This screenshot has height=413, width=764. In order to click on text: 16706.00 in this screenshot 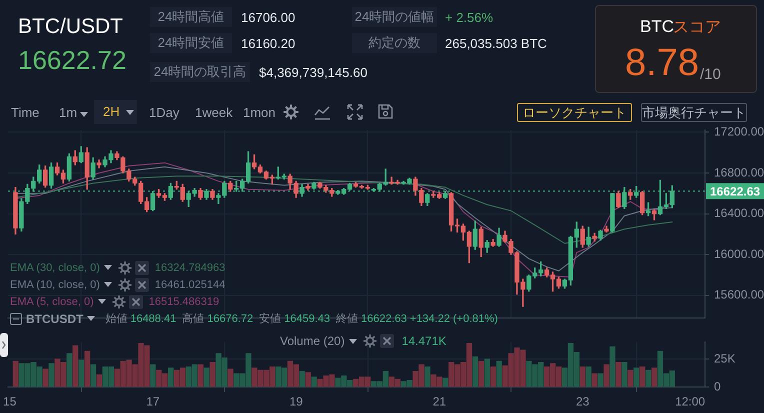, I will do `click(268, 17)`.